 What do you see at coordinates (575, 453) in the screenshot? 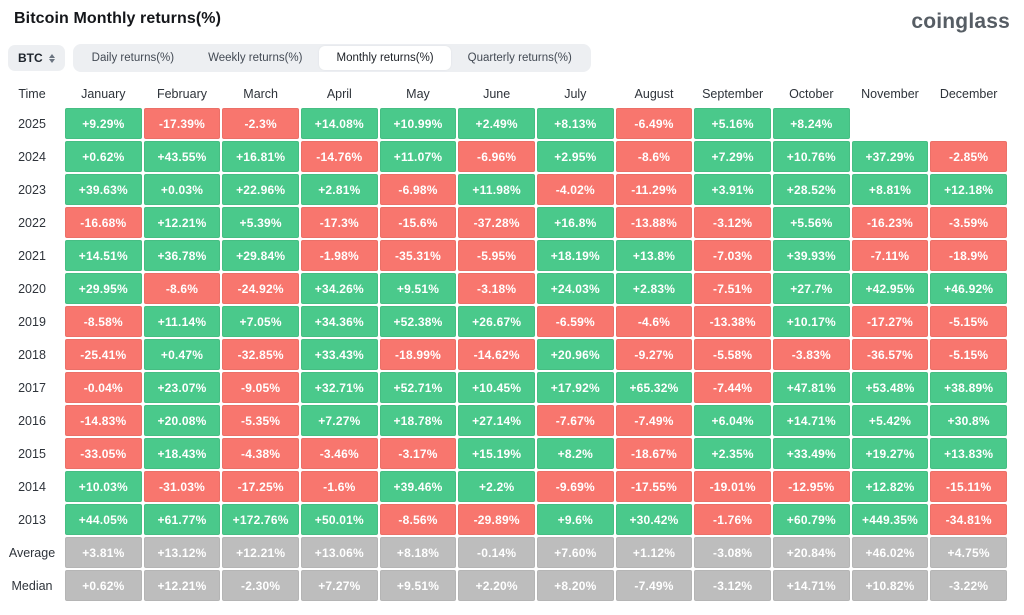
I see `return-cell: +8.2%` at bounding box center [575, 453].